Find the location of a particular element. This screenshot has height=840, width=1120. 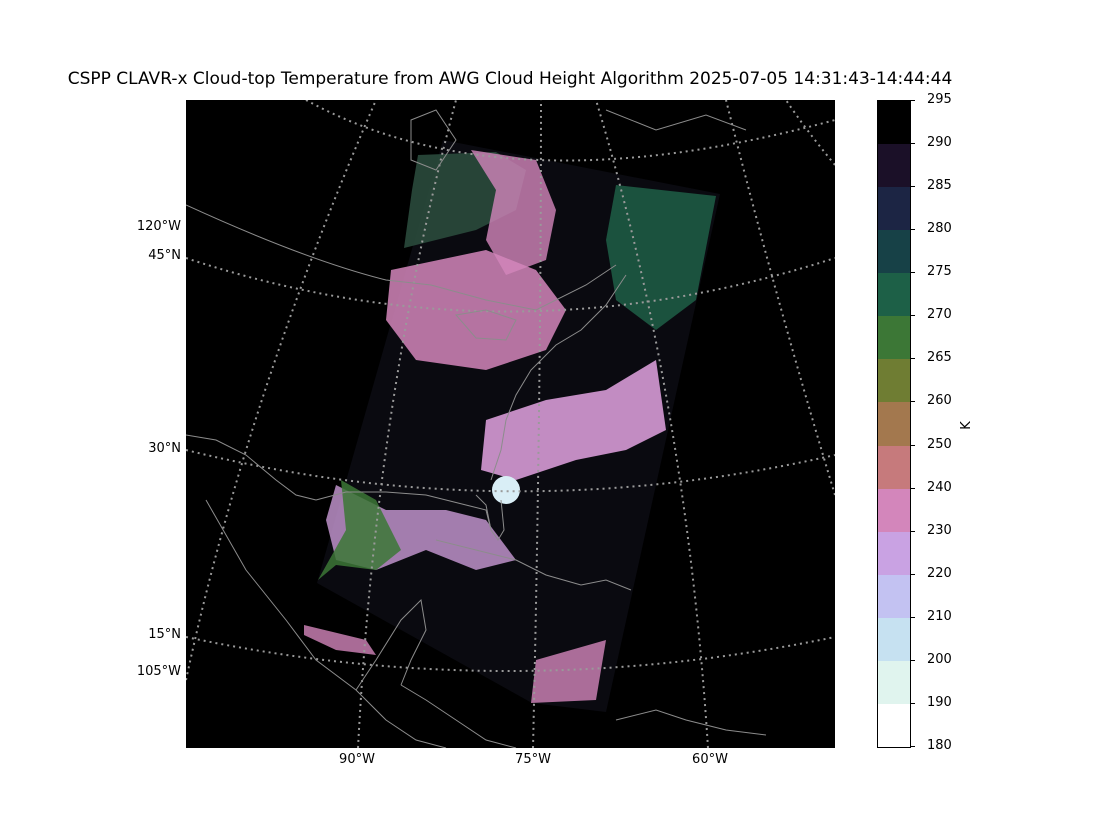

meridian-40w is located at coordinates (810, 133).